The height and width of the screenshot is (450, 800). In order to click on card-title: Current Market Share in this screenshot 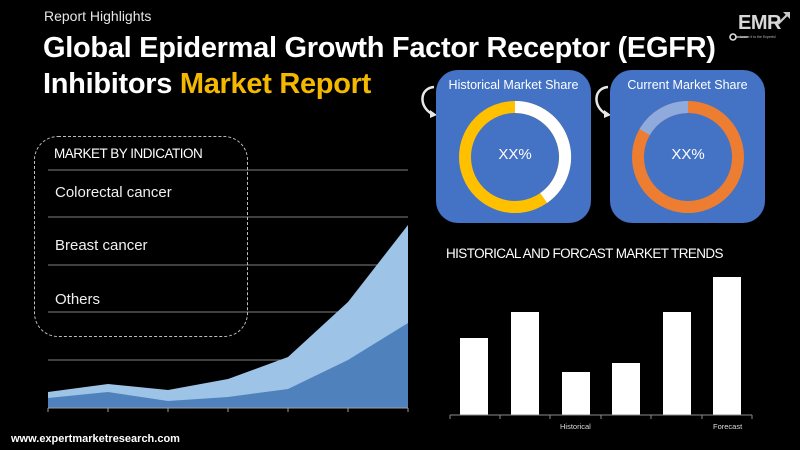, I will do `click(687, 85)`.